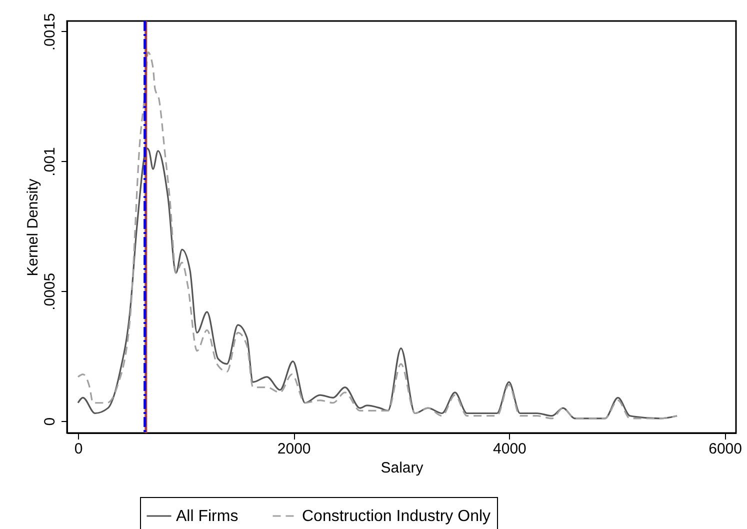 This screenshot has width=747, height=529. Describe the element at coordinates (50, 161) in the screenshot. I see `y-tick-label: .001` at that location.